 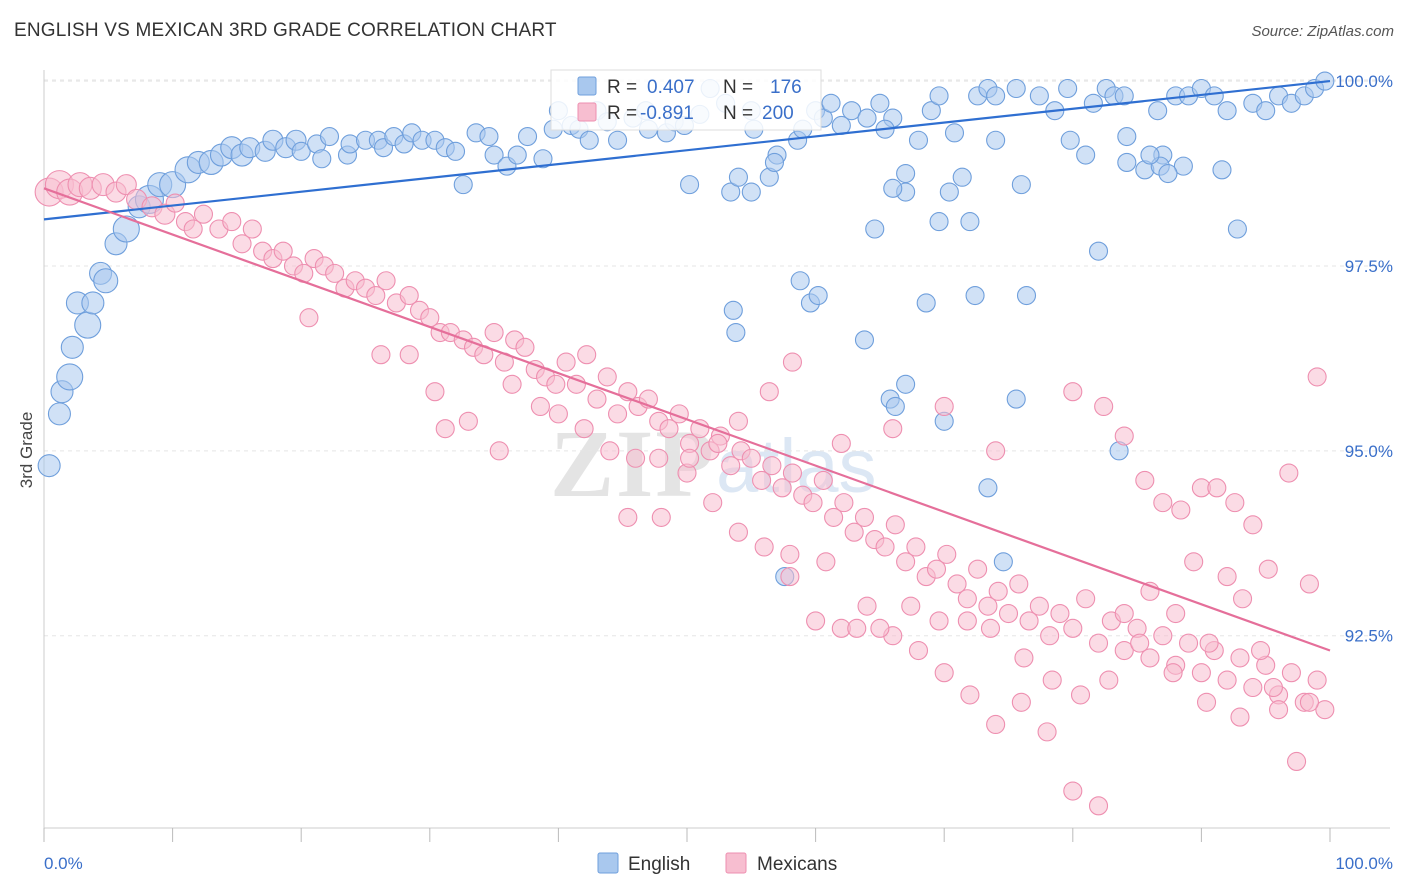 What do you see at coordinates (778, 113) in the screenshot?
I see `legend-mexican-n-value: 200` at bounding box center [778, 113].